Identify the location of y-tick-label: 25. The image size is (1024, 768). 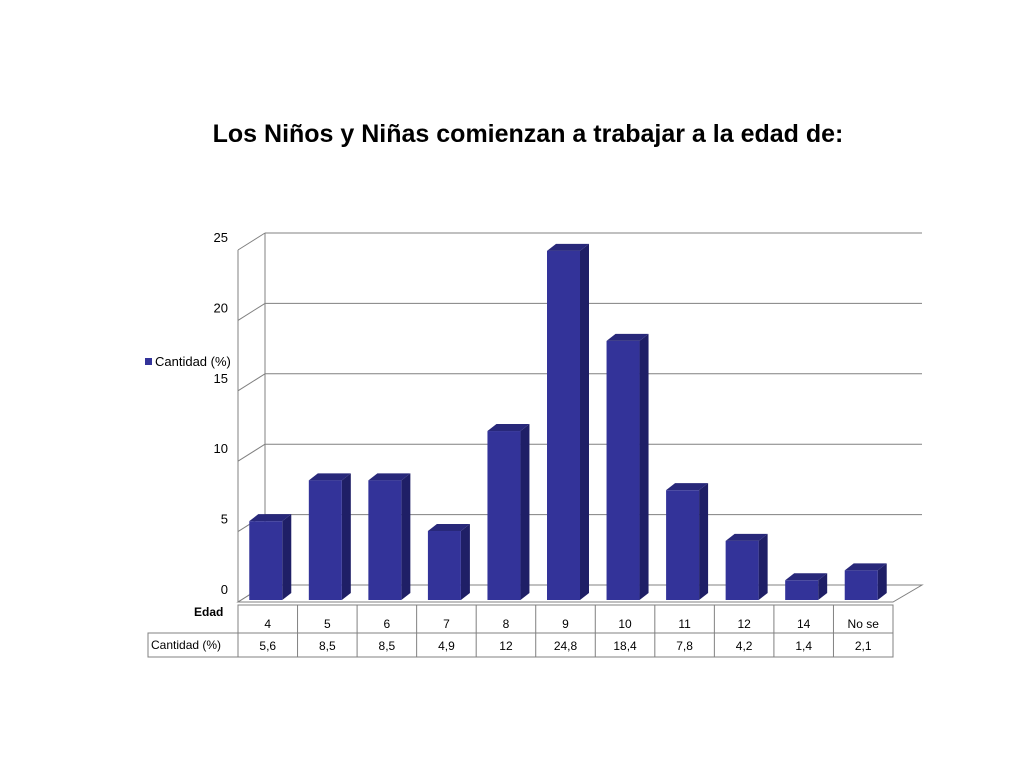
(221, 237).